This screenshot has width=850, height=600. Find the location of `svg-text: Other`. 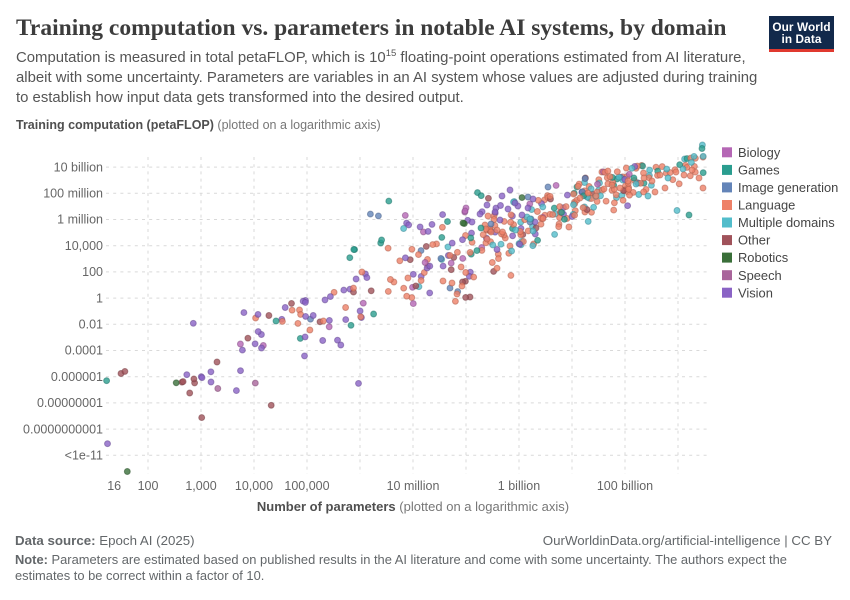

svg-text: Other is located at coordinates (754, 240).